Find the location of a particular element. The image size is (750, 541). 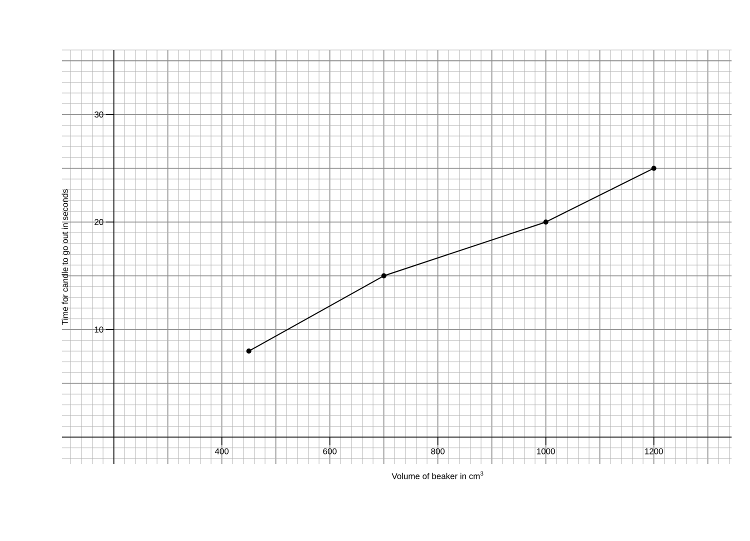

x-axis-title: Volume of beaker in cm$^{3}$ is located at coordinates (438, 475).